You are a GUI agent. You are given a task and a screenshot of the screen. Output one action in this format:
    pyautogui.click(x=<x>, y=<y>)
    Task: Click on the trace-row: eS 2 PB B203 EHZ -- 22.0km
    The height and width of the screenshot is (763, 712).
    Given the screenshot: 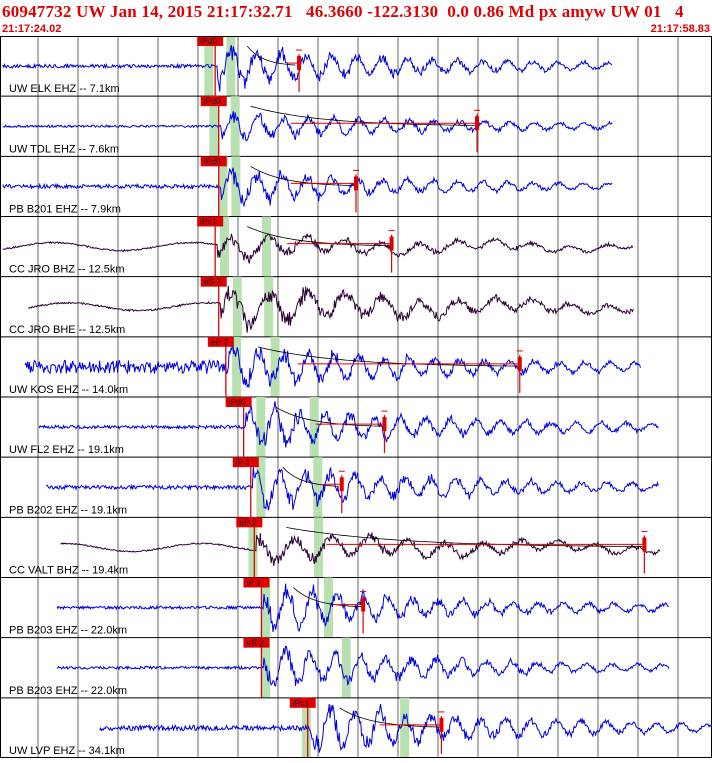 What is the action you would take?
    pyautogui.click(x=356, y=668)
    